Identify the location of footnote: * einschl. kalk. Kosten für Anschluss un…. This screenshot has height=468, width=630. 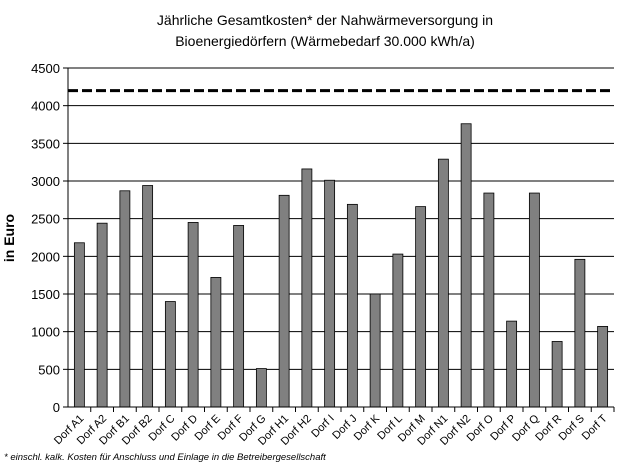
(165, 457).